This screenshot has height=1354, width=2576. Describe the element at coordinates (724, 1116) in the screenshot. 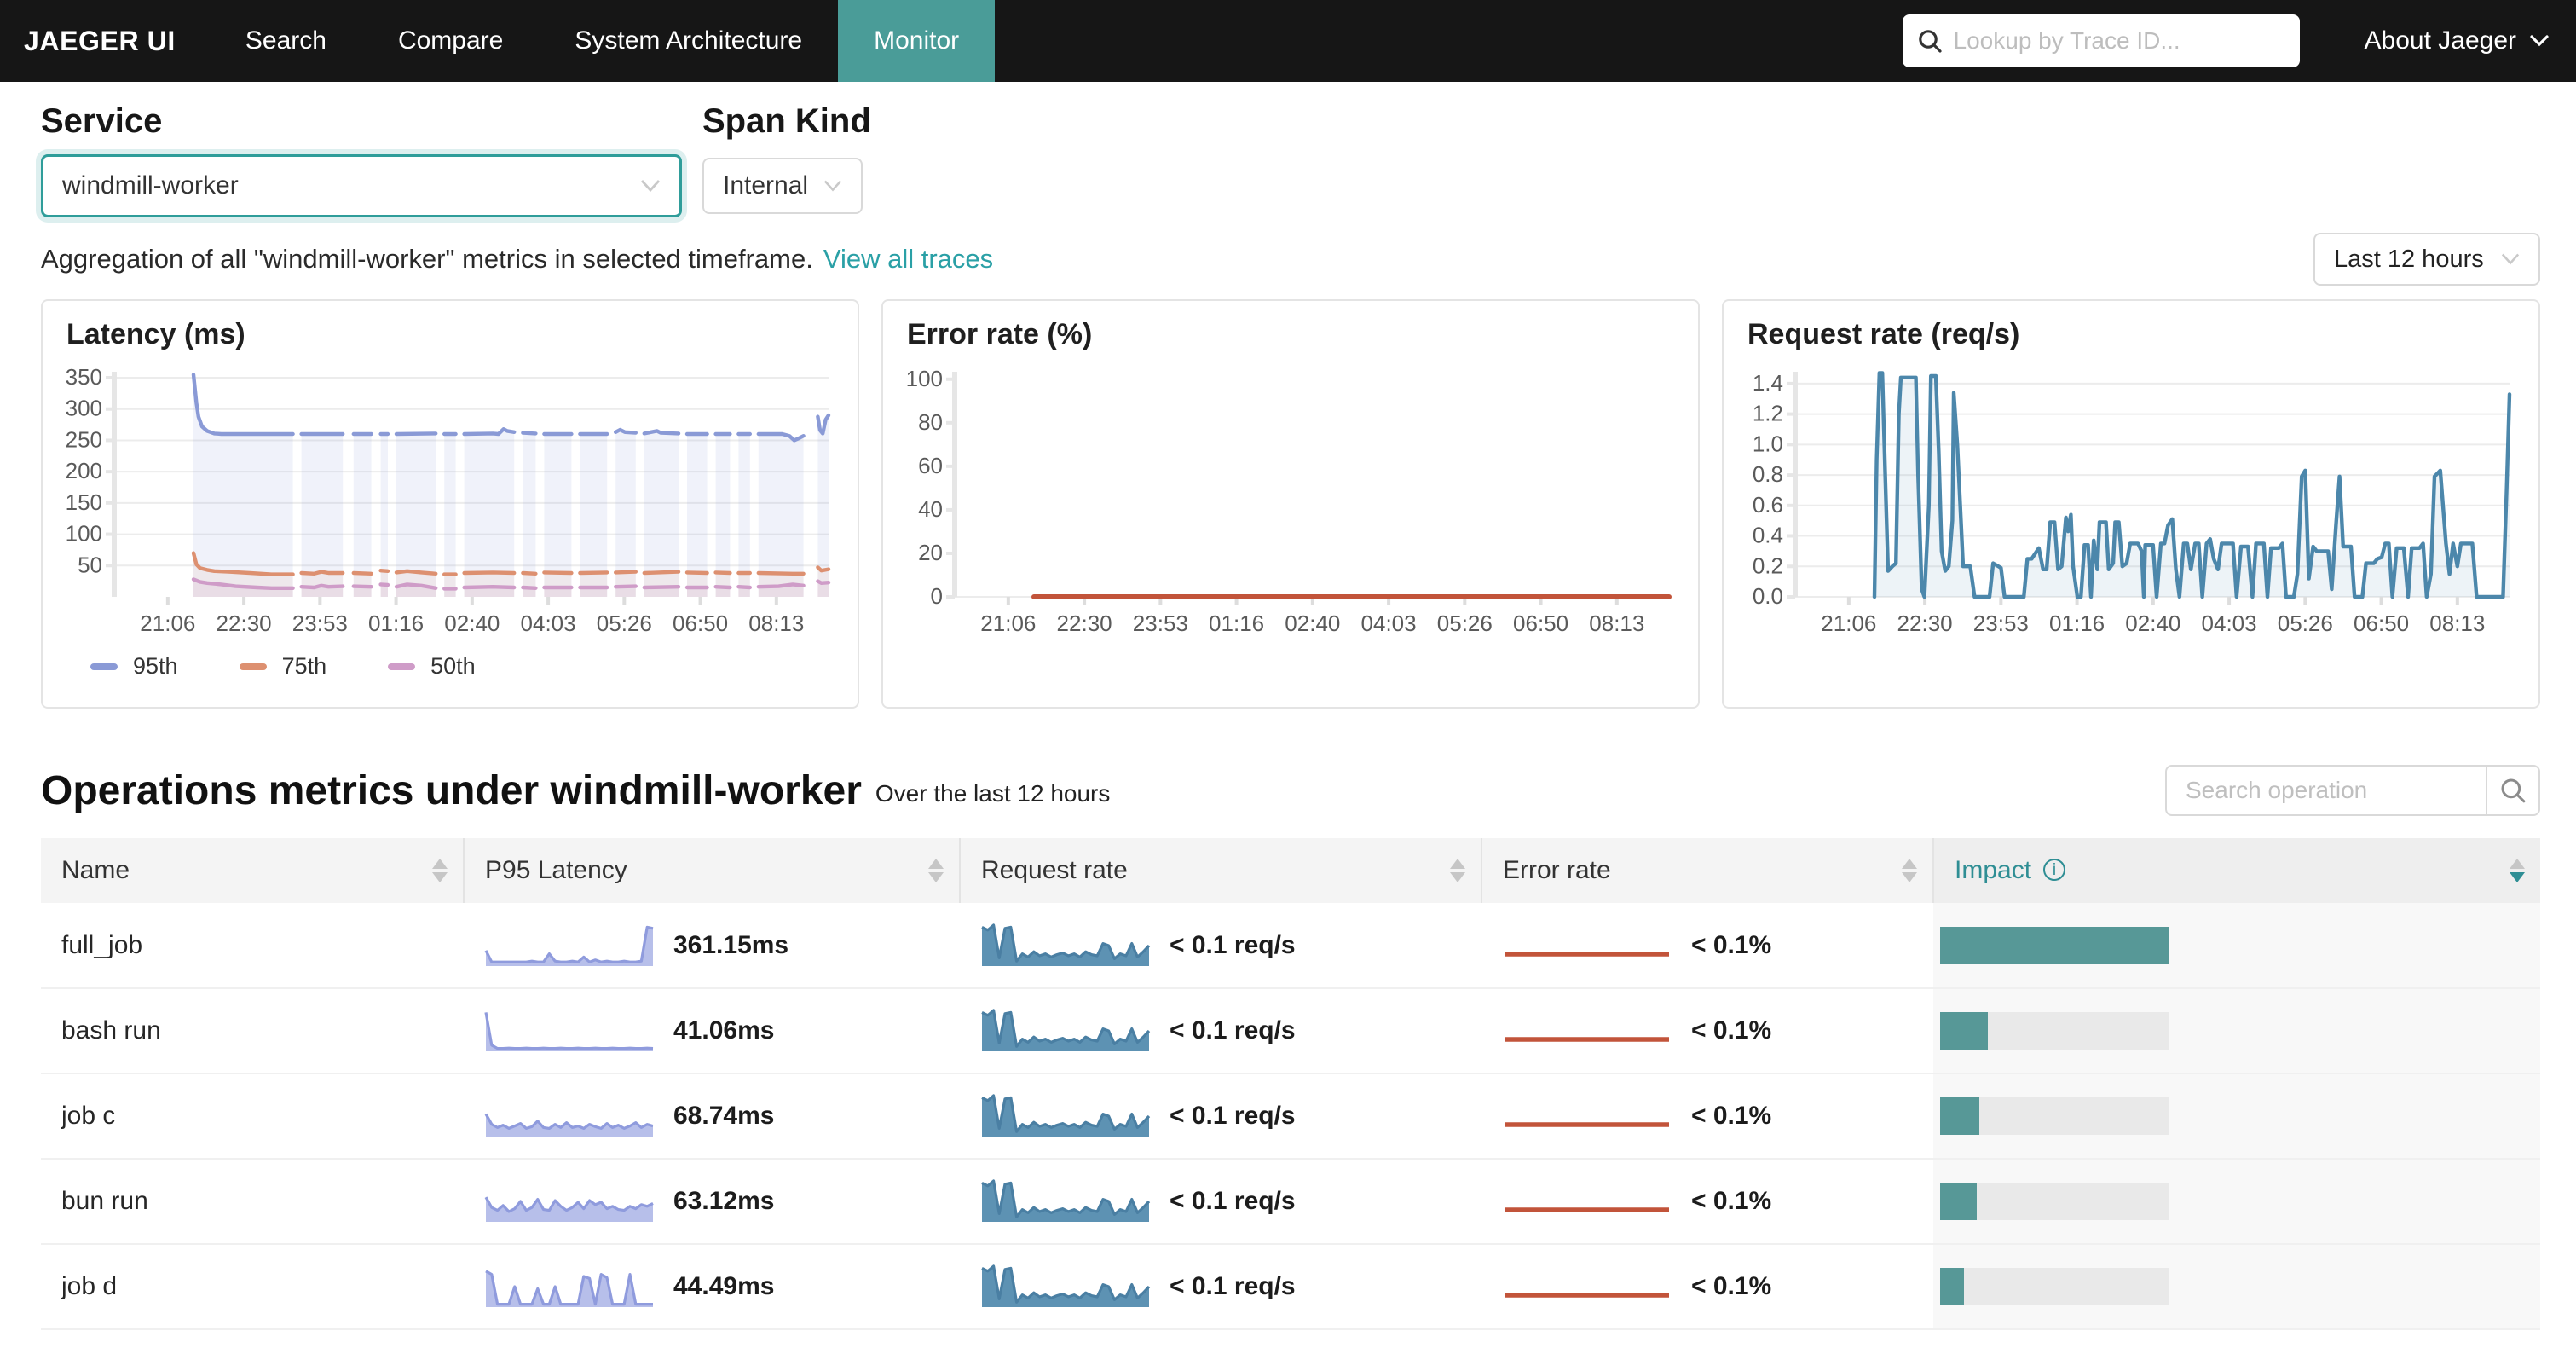

I see `p95-latency-value: 68.74ms` at that location.